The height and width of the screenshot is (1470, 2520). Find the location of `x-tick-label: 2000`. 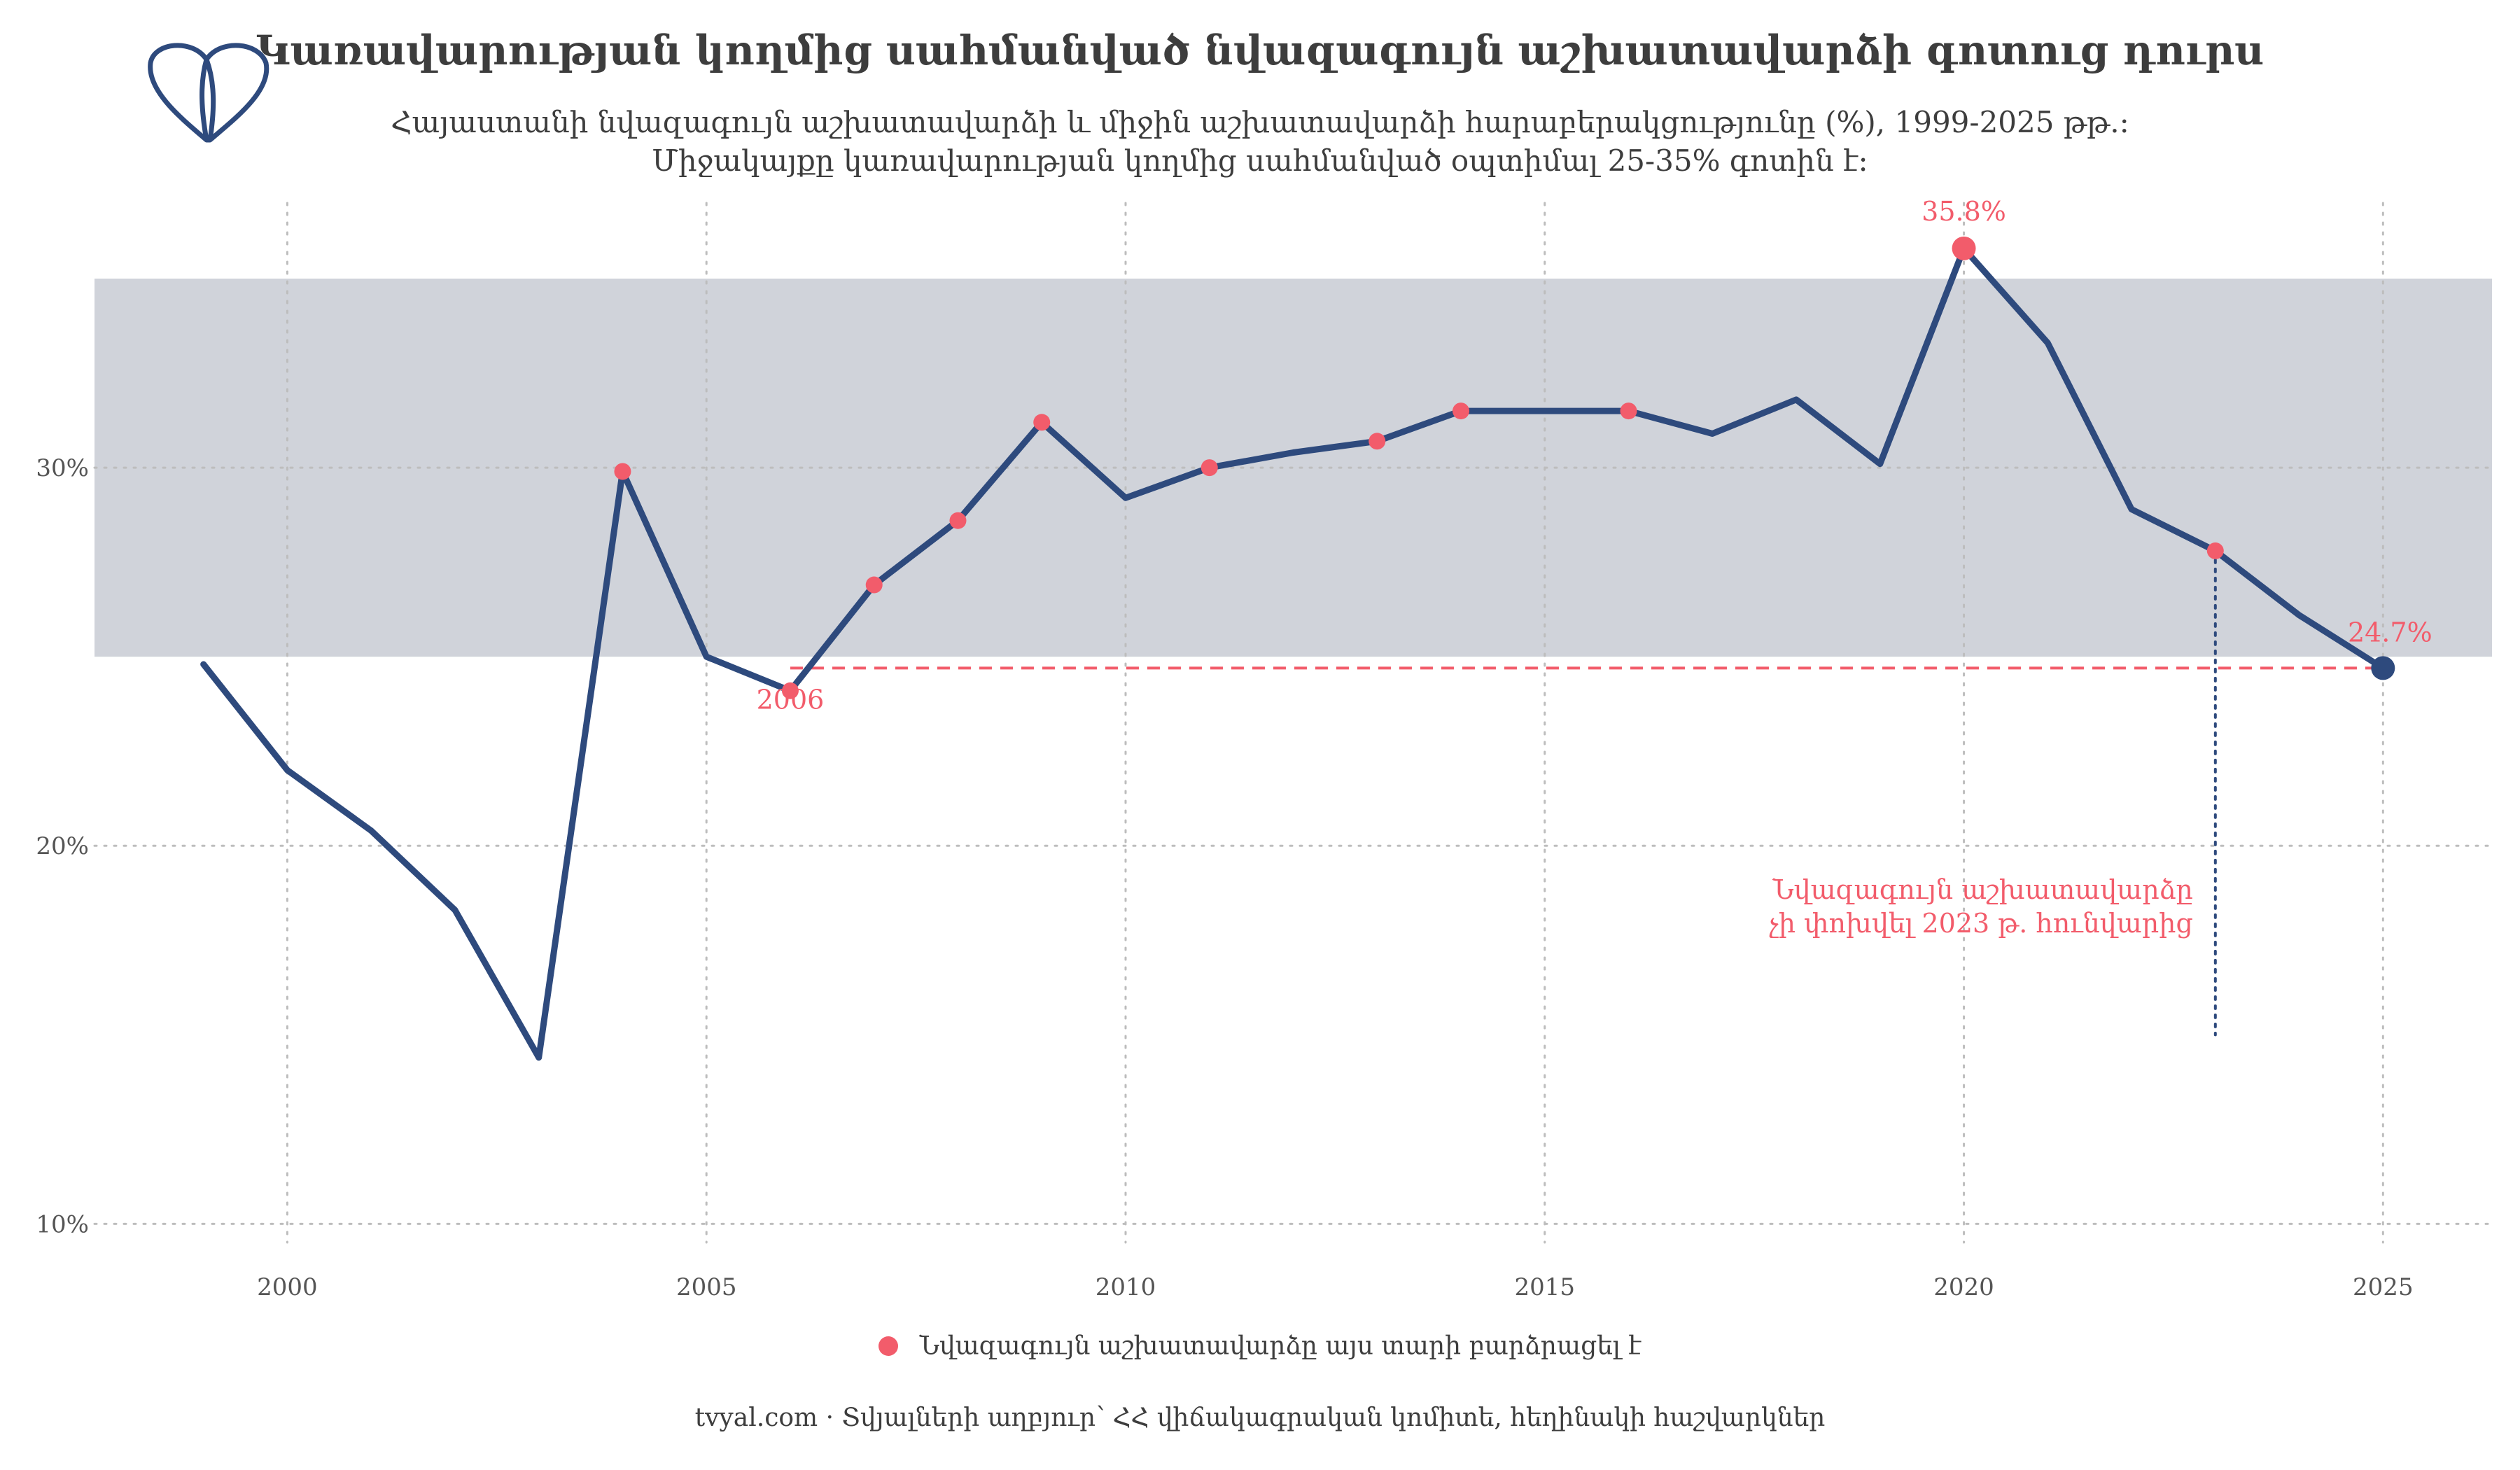

x-tick-label: 2000 is located at coordinates (287, 1287).